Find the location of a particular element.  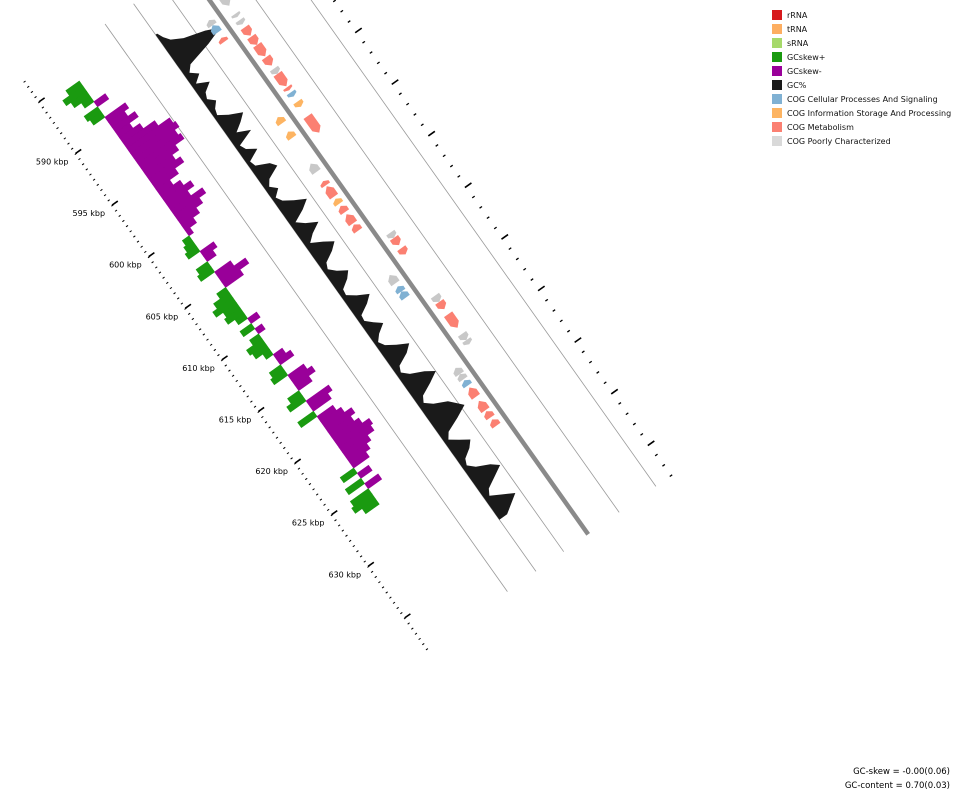

tick-label: 600 kbp is located at coordinates (125, 265).